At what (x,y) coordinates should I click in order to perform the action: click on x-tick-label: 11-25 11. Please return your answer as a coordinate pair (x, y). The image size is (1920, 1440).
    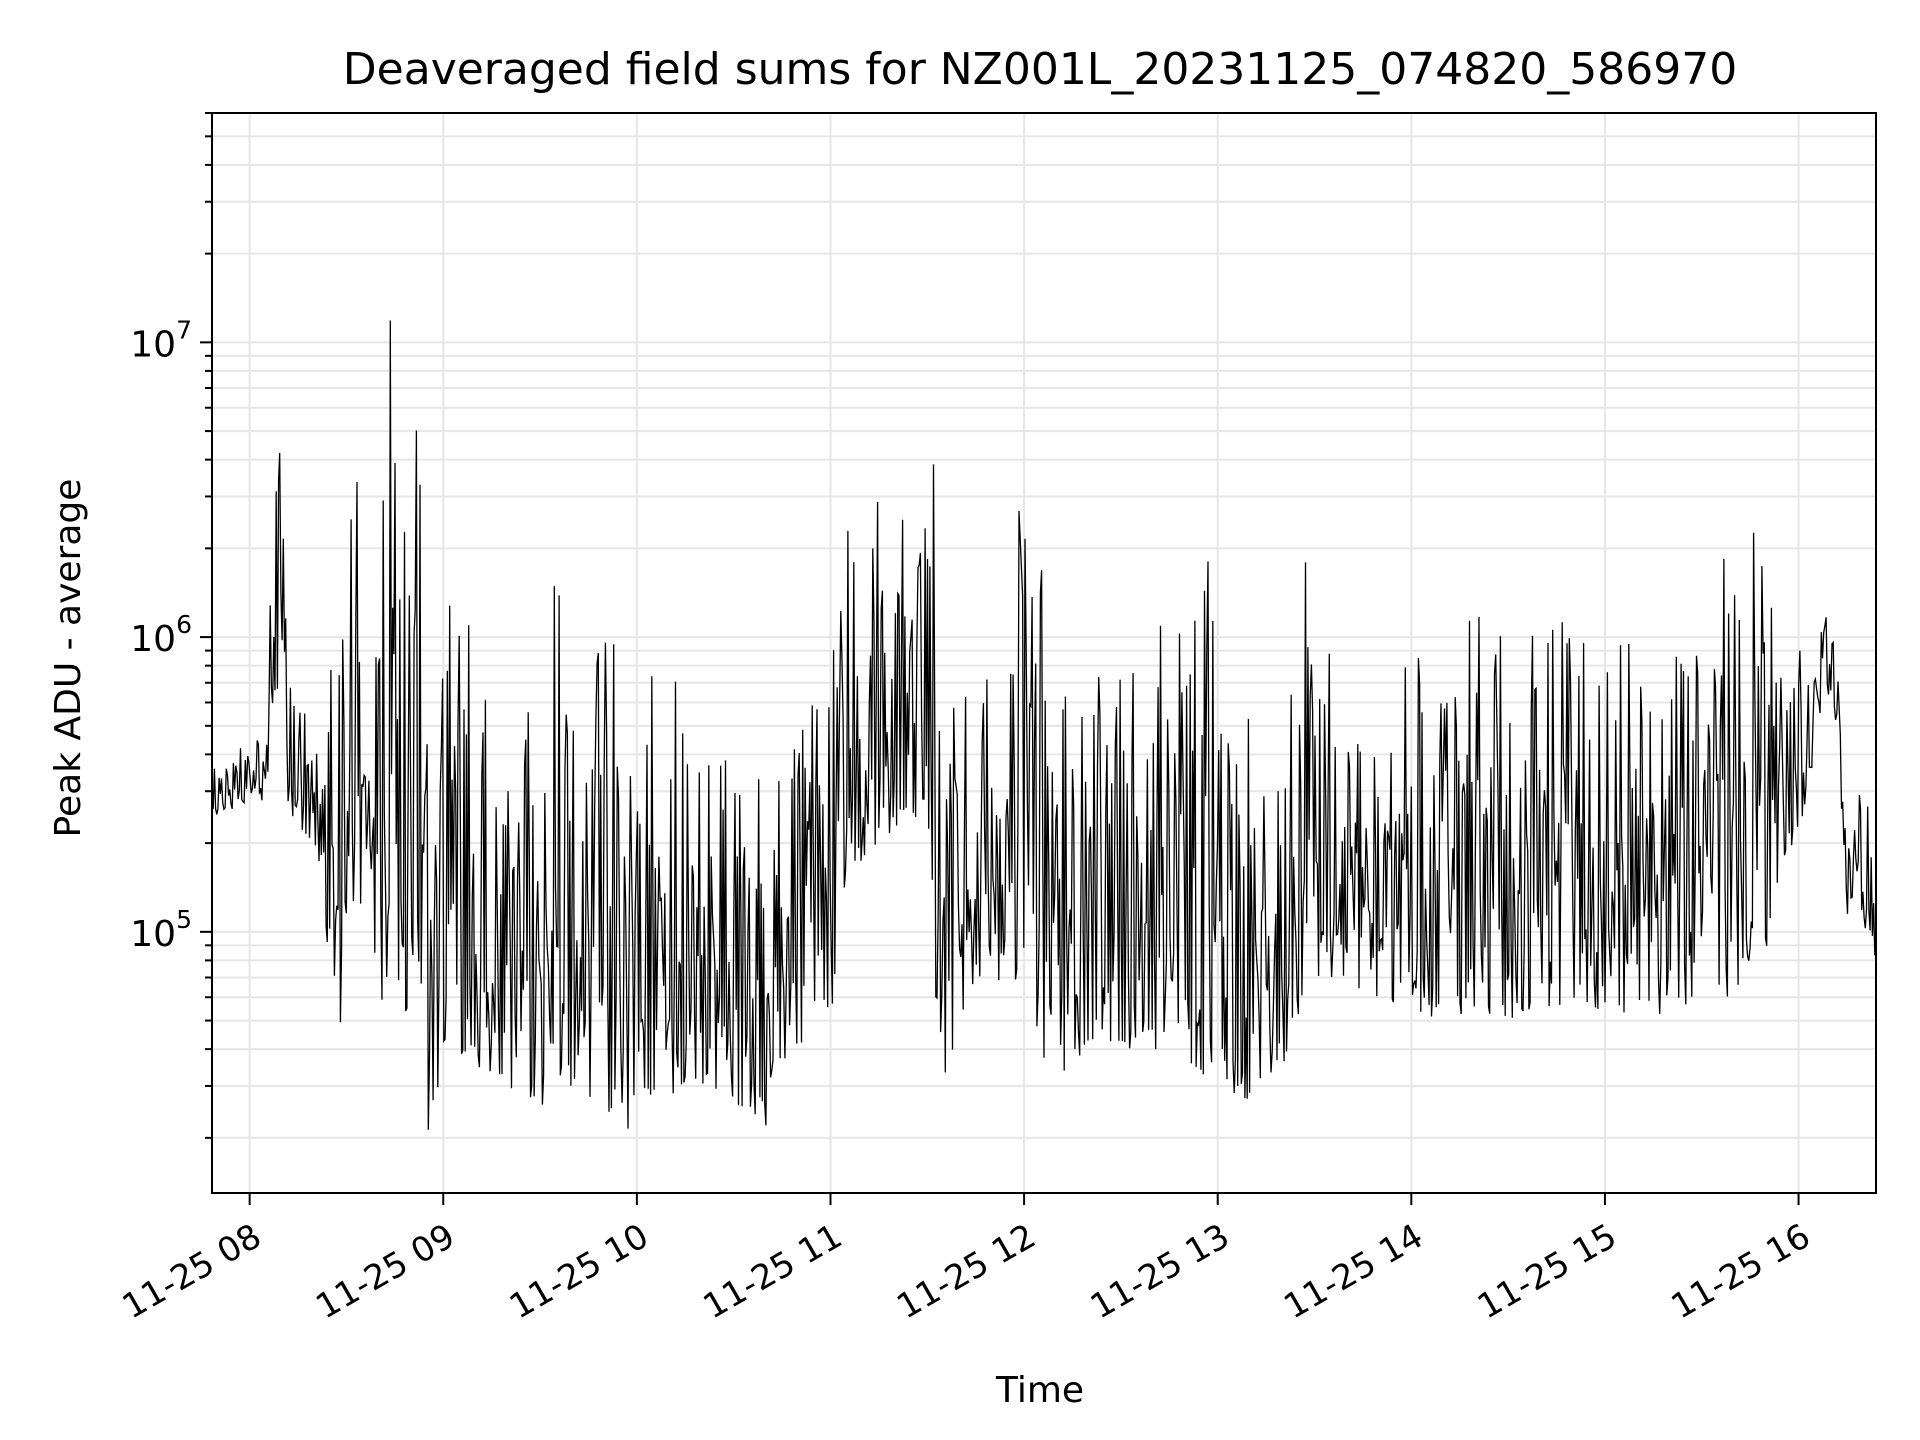
    Looking at the image, I should click on (773, 1271).